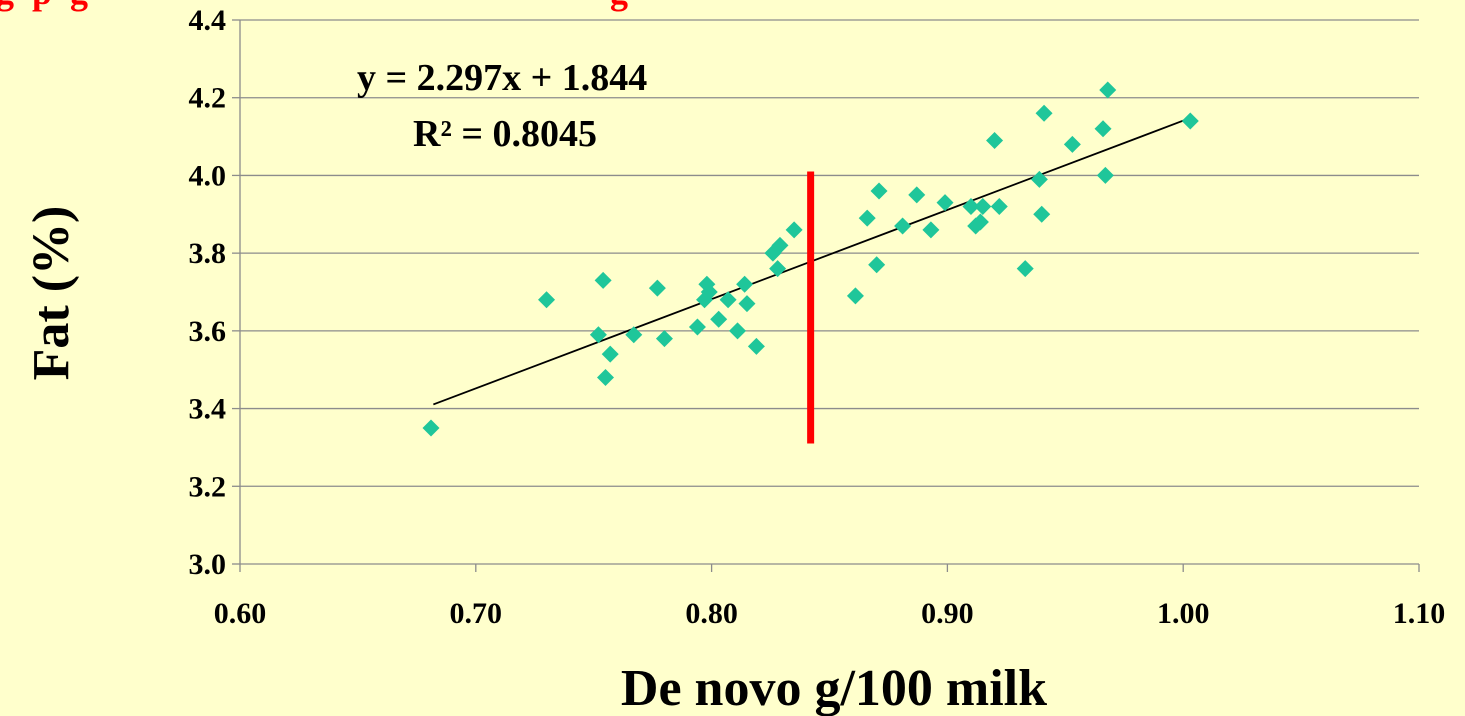 The height and width of the screenshot is (716, 1465). I want to click on trendline-equation: y = 2.297x + 1.844, so click(502, 78).